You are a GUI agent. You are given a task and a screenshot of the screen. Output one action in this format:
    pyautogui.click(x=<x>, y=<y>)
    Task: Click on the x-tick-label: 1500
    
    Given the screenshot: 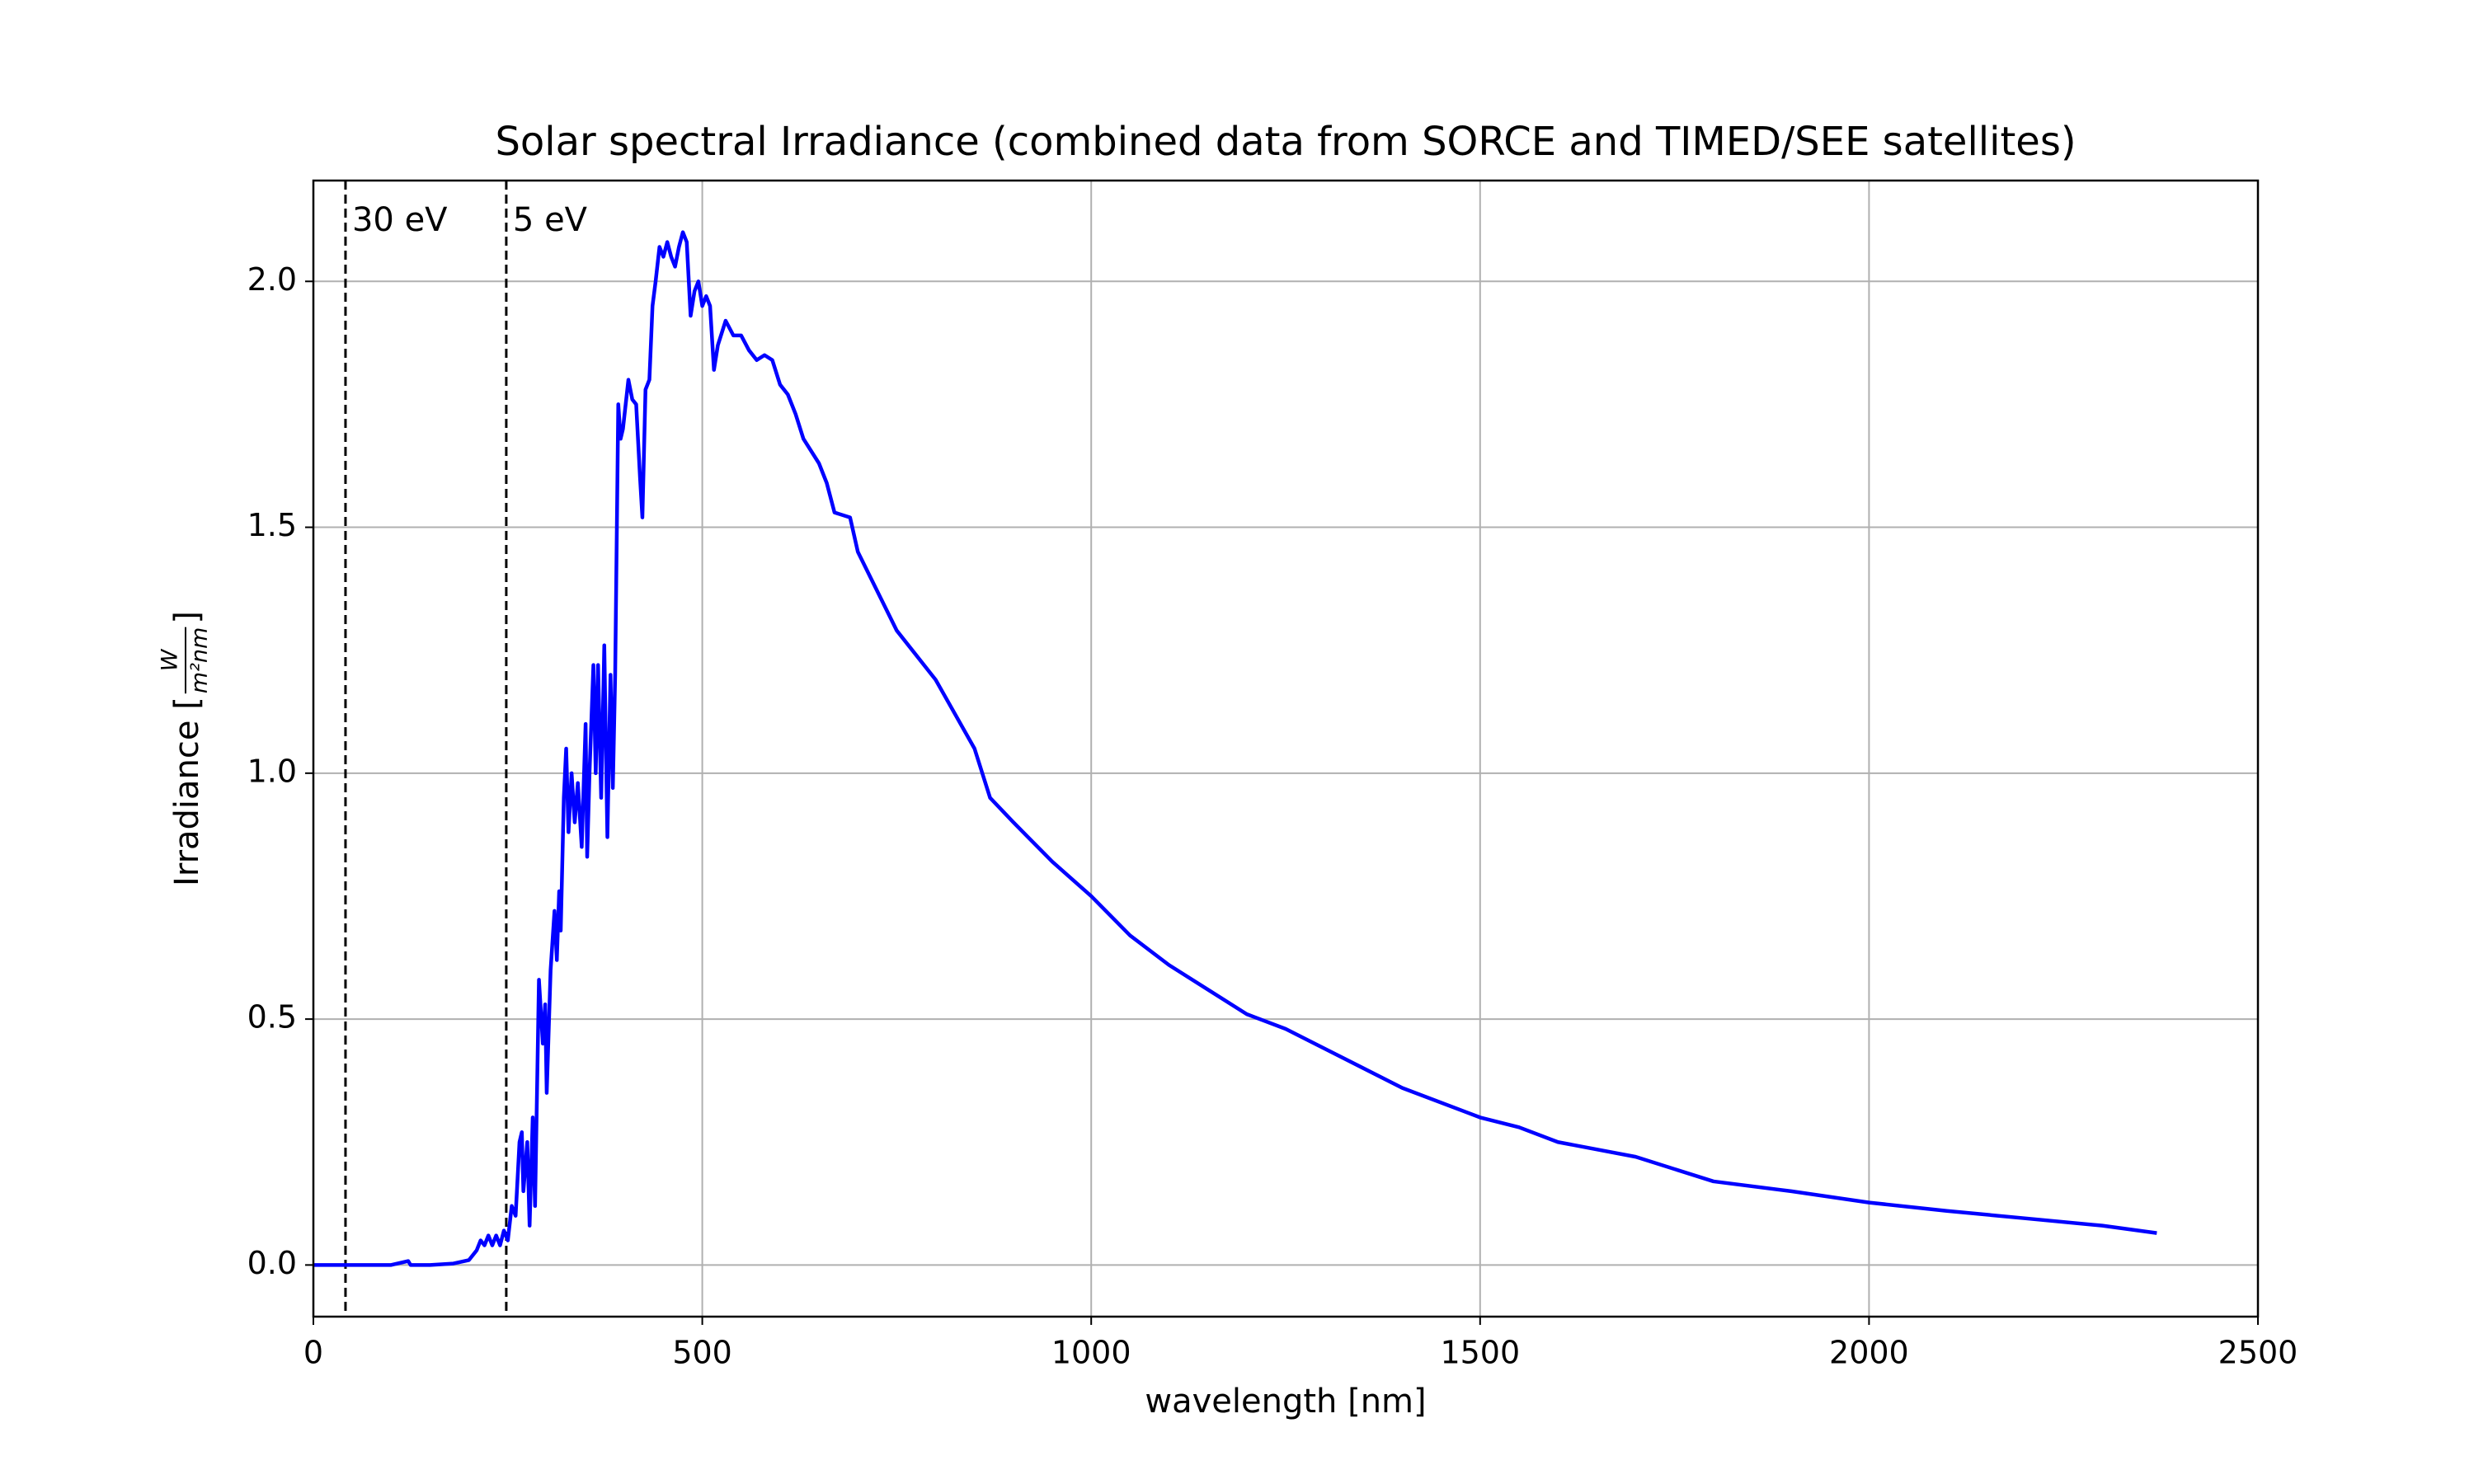 What is the action you would take?
    pyautogui.click(x=1480, y=1353)
    